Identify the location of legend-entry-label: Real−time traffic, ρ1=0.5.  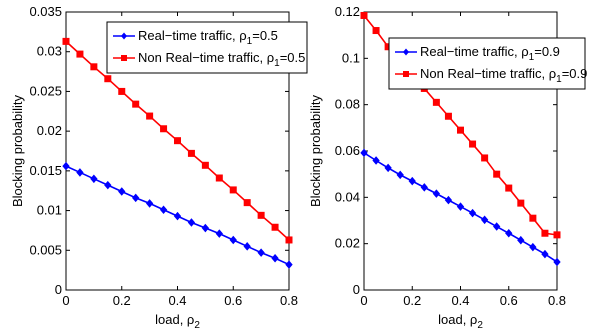
(208, 37).